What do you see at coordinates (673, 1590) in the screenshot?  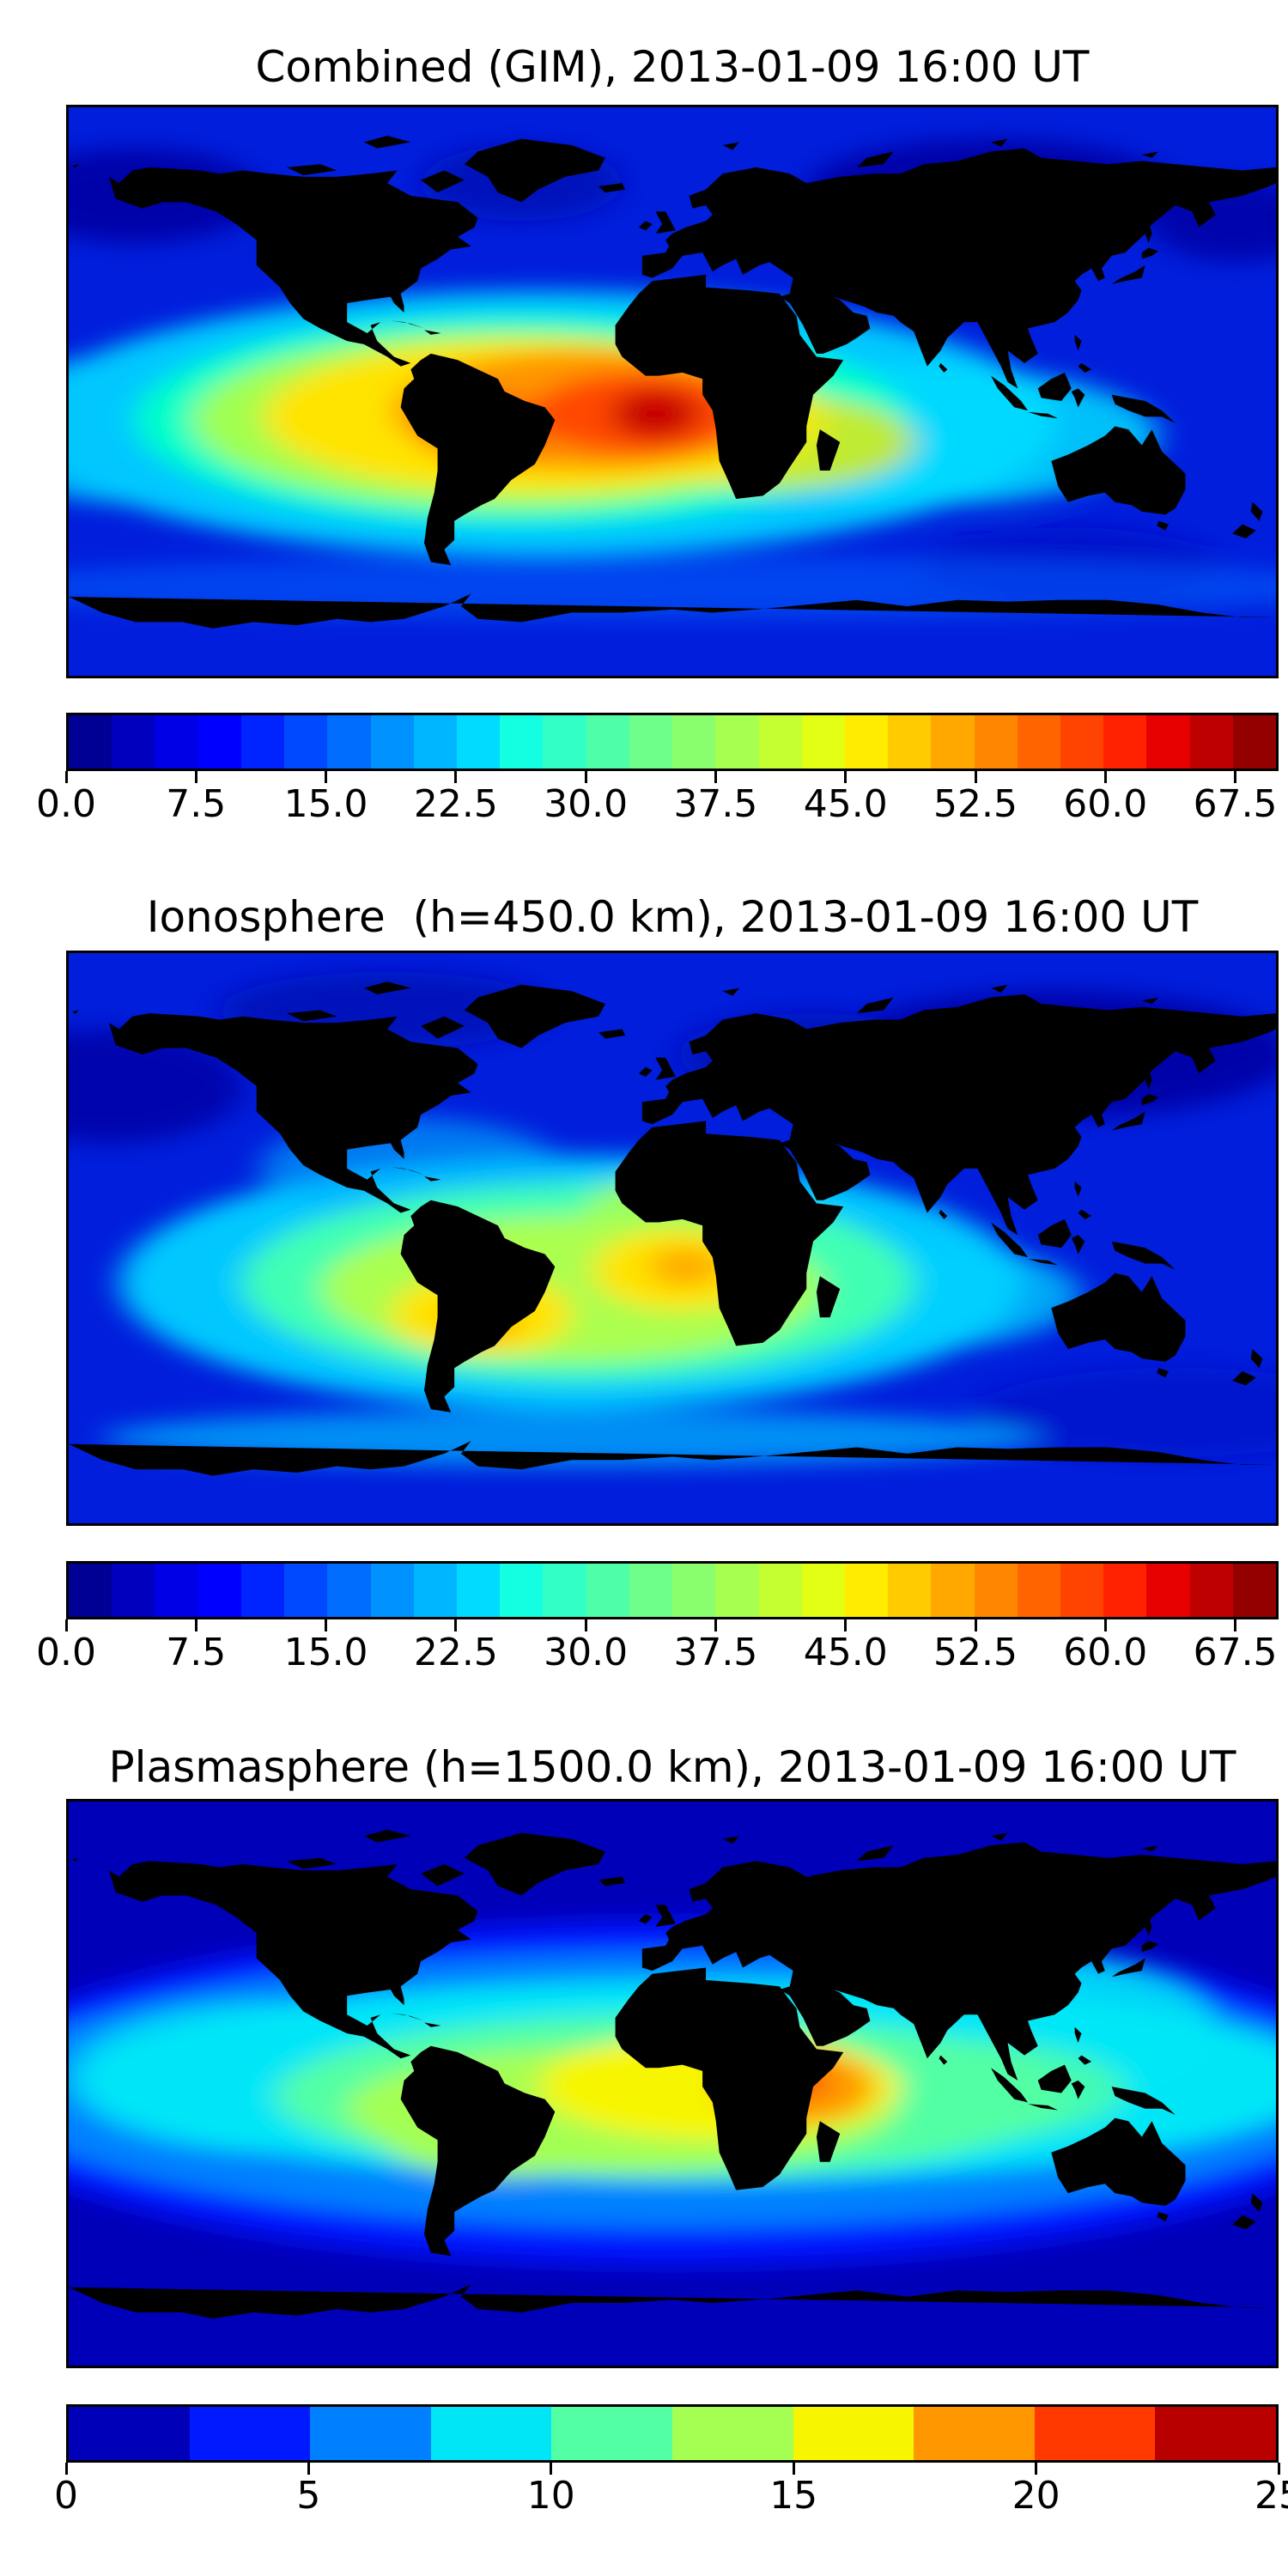 I see `colorbar-ionosphere` at bounding box center [673, 1590].